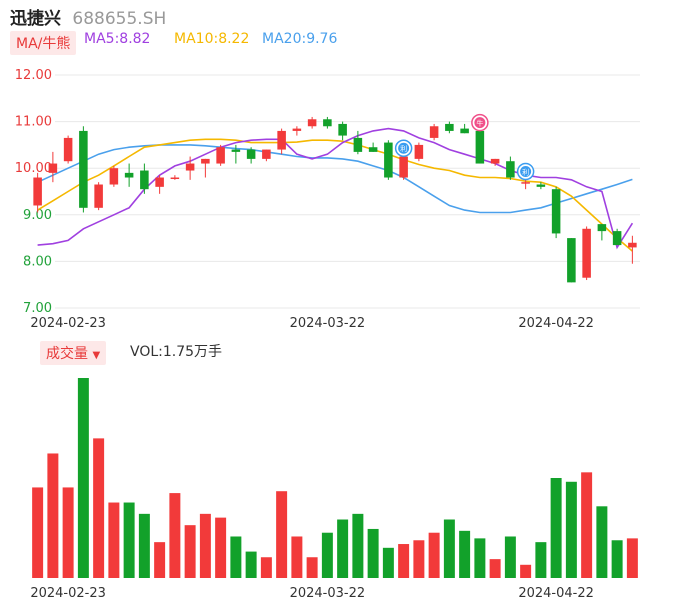 The height and width of the screenshot is (606, 686). What do you see at coordinates (117, 39) in the screenshot?
I see `ma5-label: MA5:8.82` at bounding box center [117, 39].